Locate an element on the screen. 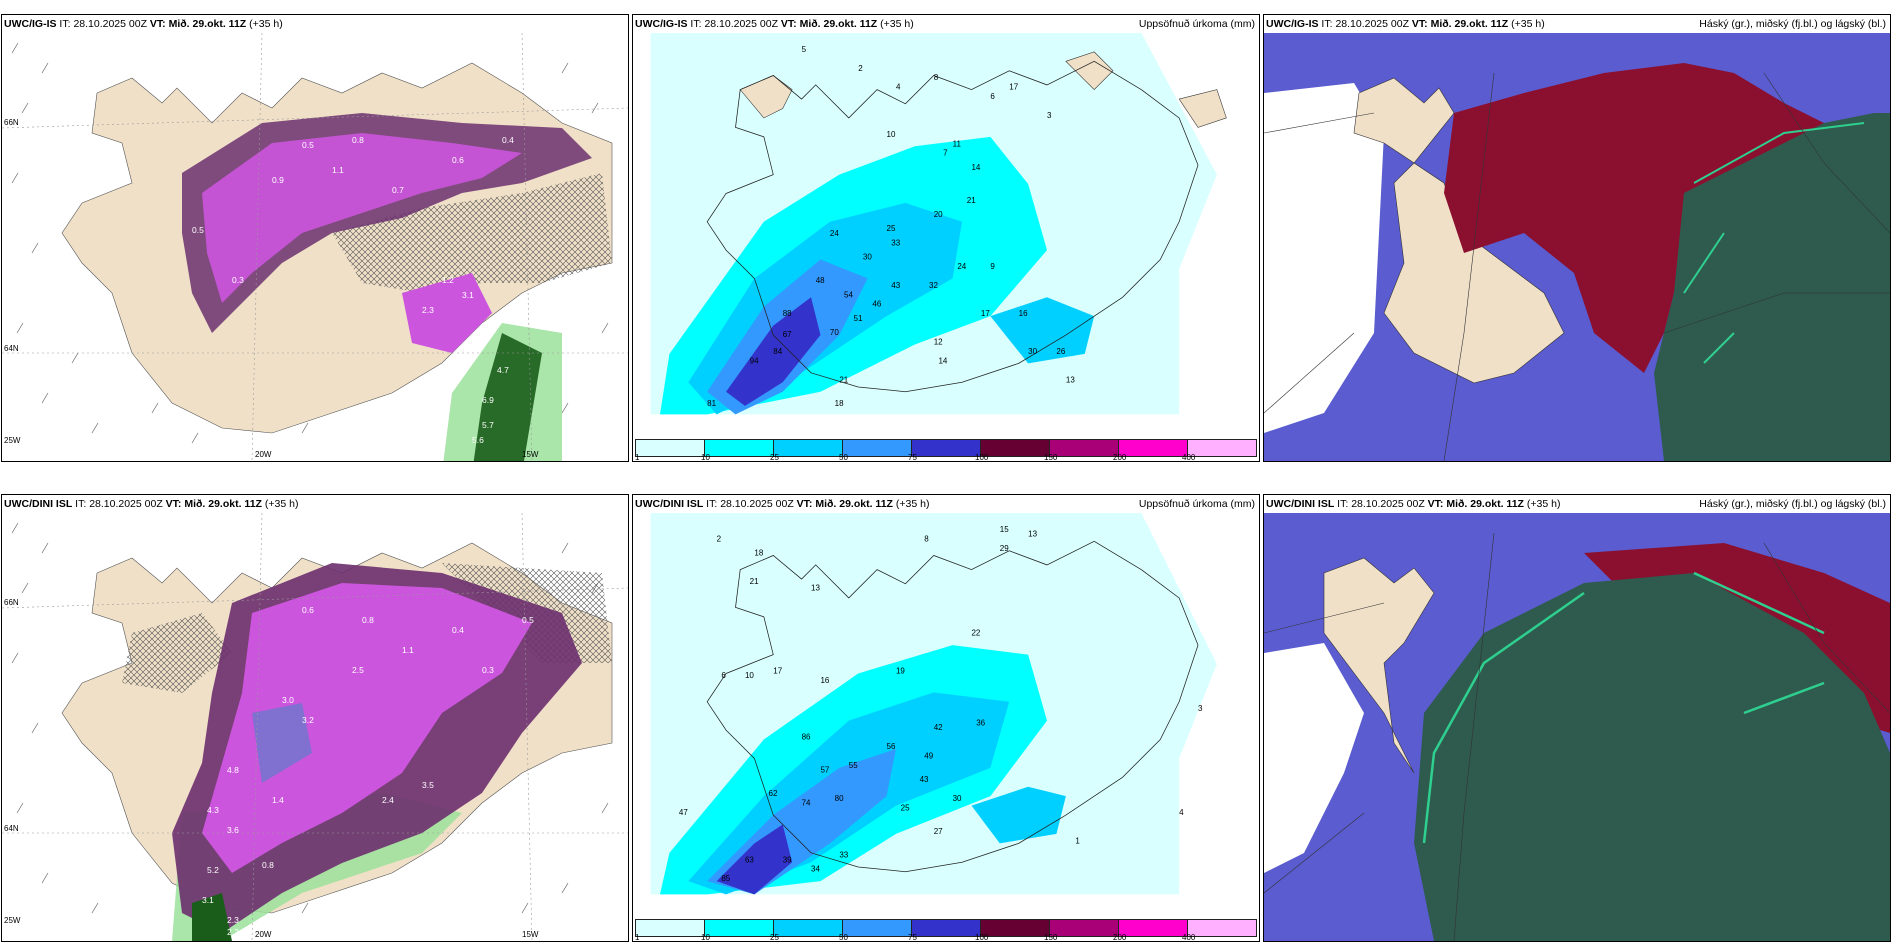  value-label: 49 is located at coordinates (928, 755).